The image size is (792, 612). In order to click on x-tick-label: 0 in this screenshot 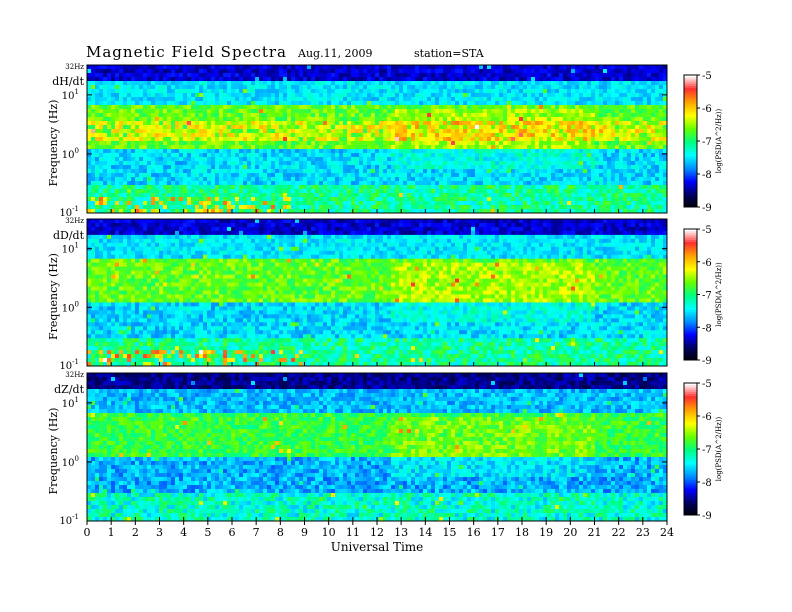, I will do `click(87, 532)`.